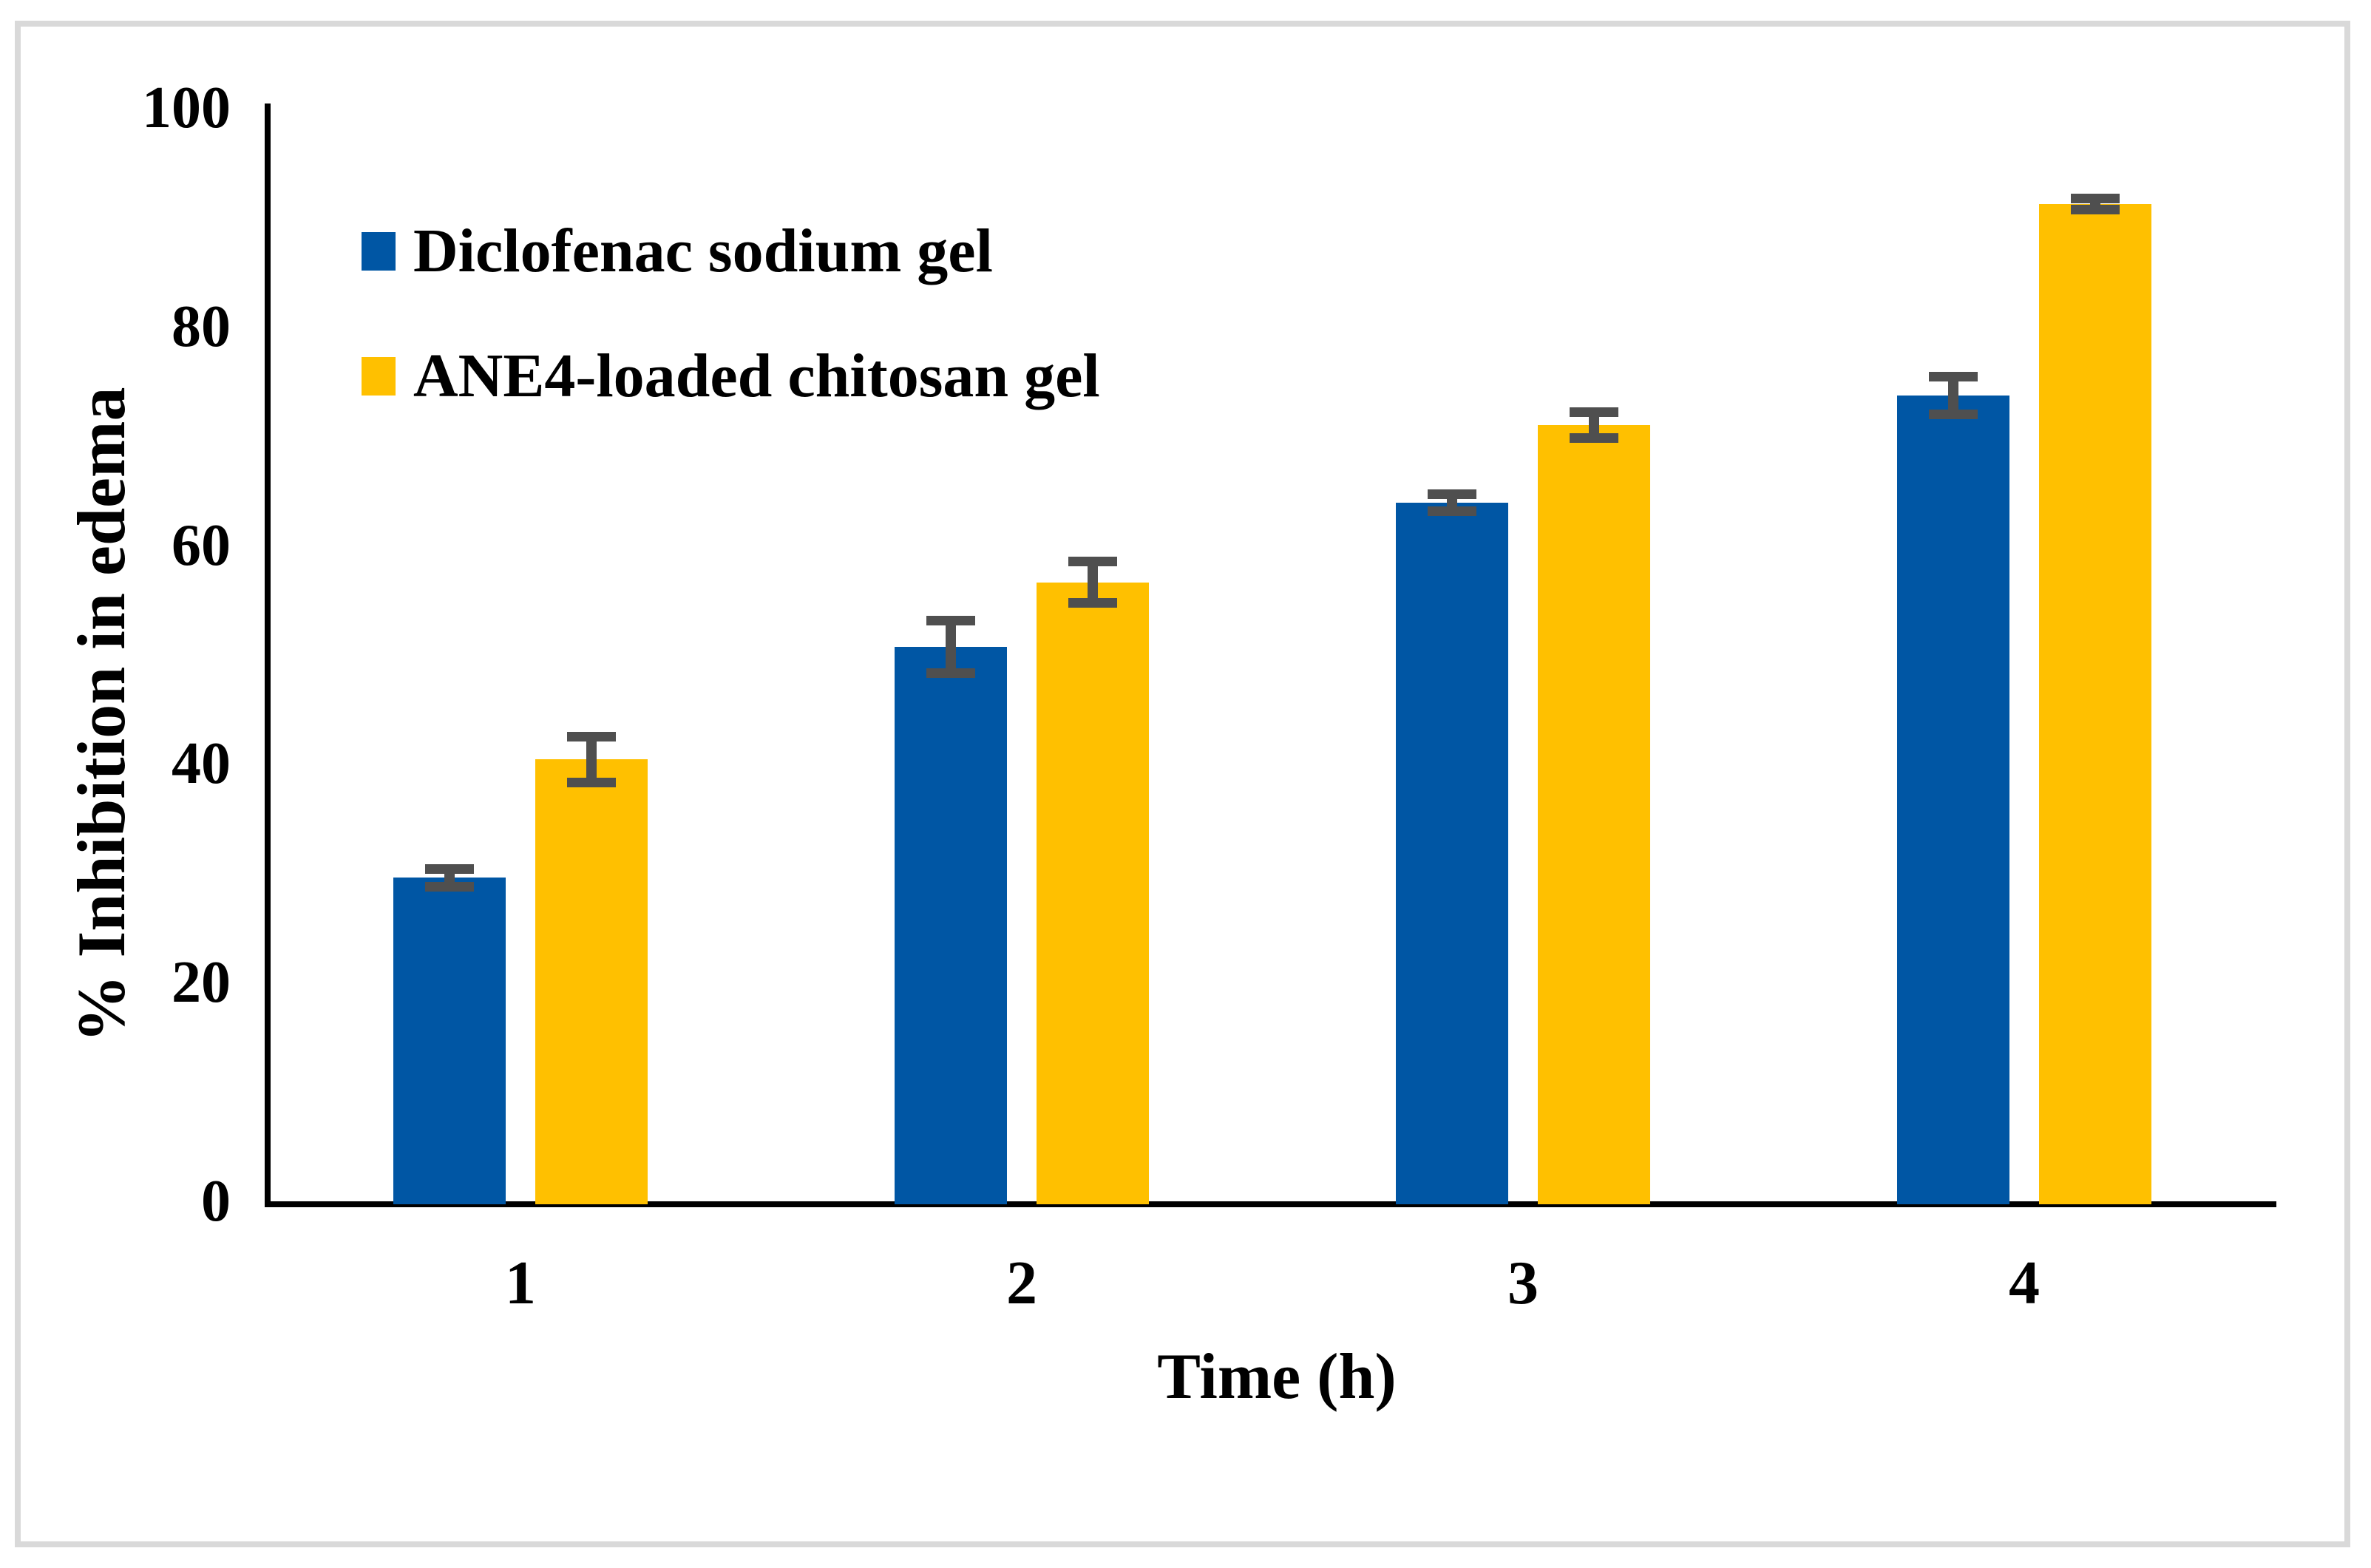 This screenshot has height=1568, width=2371. Describe the element at coordinates (2095, 704) in the screenshot. I see `bar-ane4-t4` at that location.